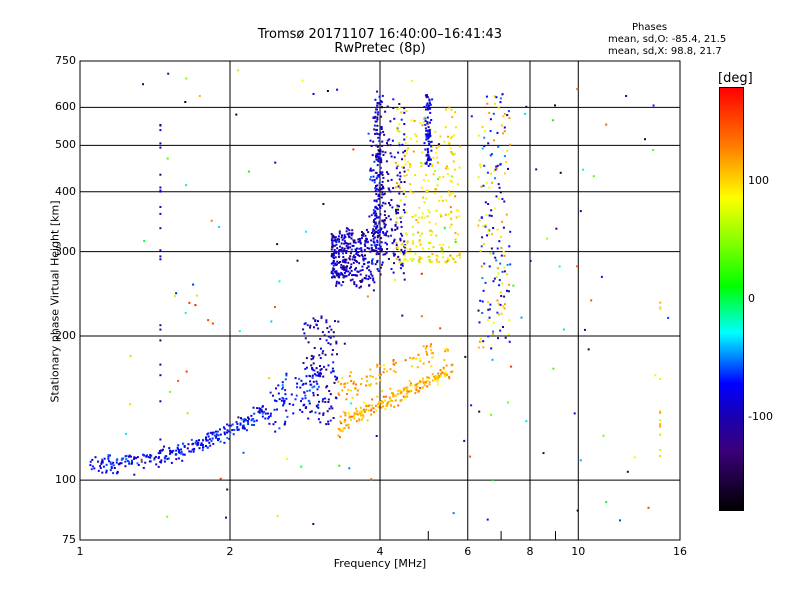 Image resolution: width=800 pixels, height=600 pixels. What do you see at coordinates (380, 551) in the screenshot?
I see `x-tick-label: 4` at bounding box center [380, 551].